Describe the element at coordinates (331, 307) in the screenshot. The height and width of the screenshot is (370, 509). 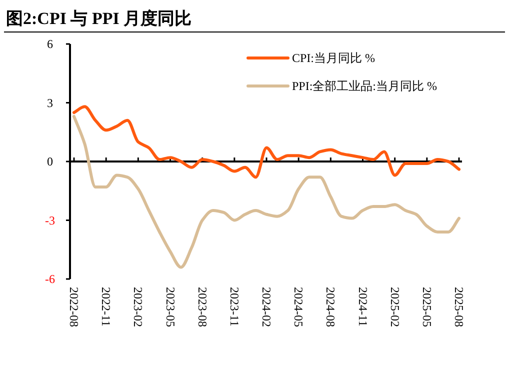
I see `x-tick-label: 2024-08` at that location.